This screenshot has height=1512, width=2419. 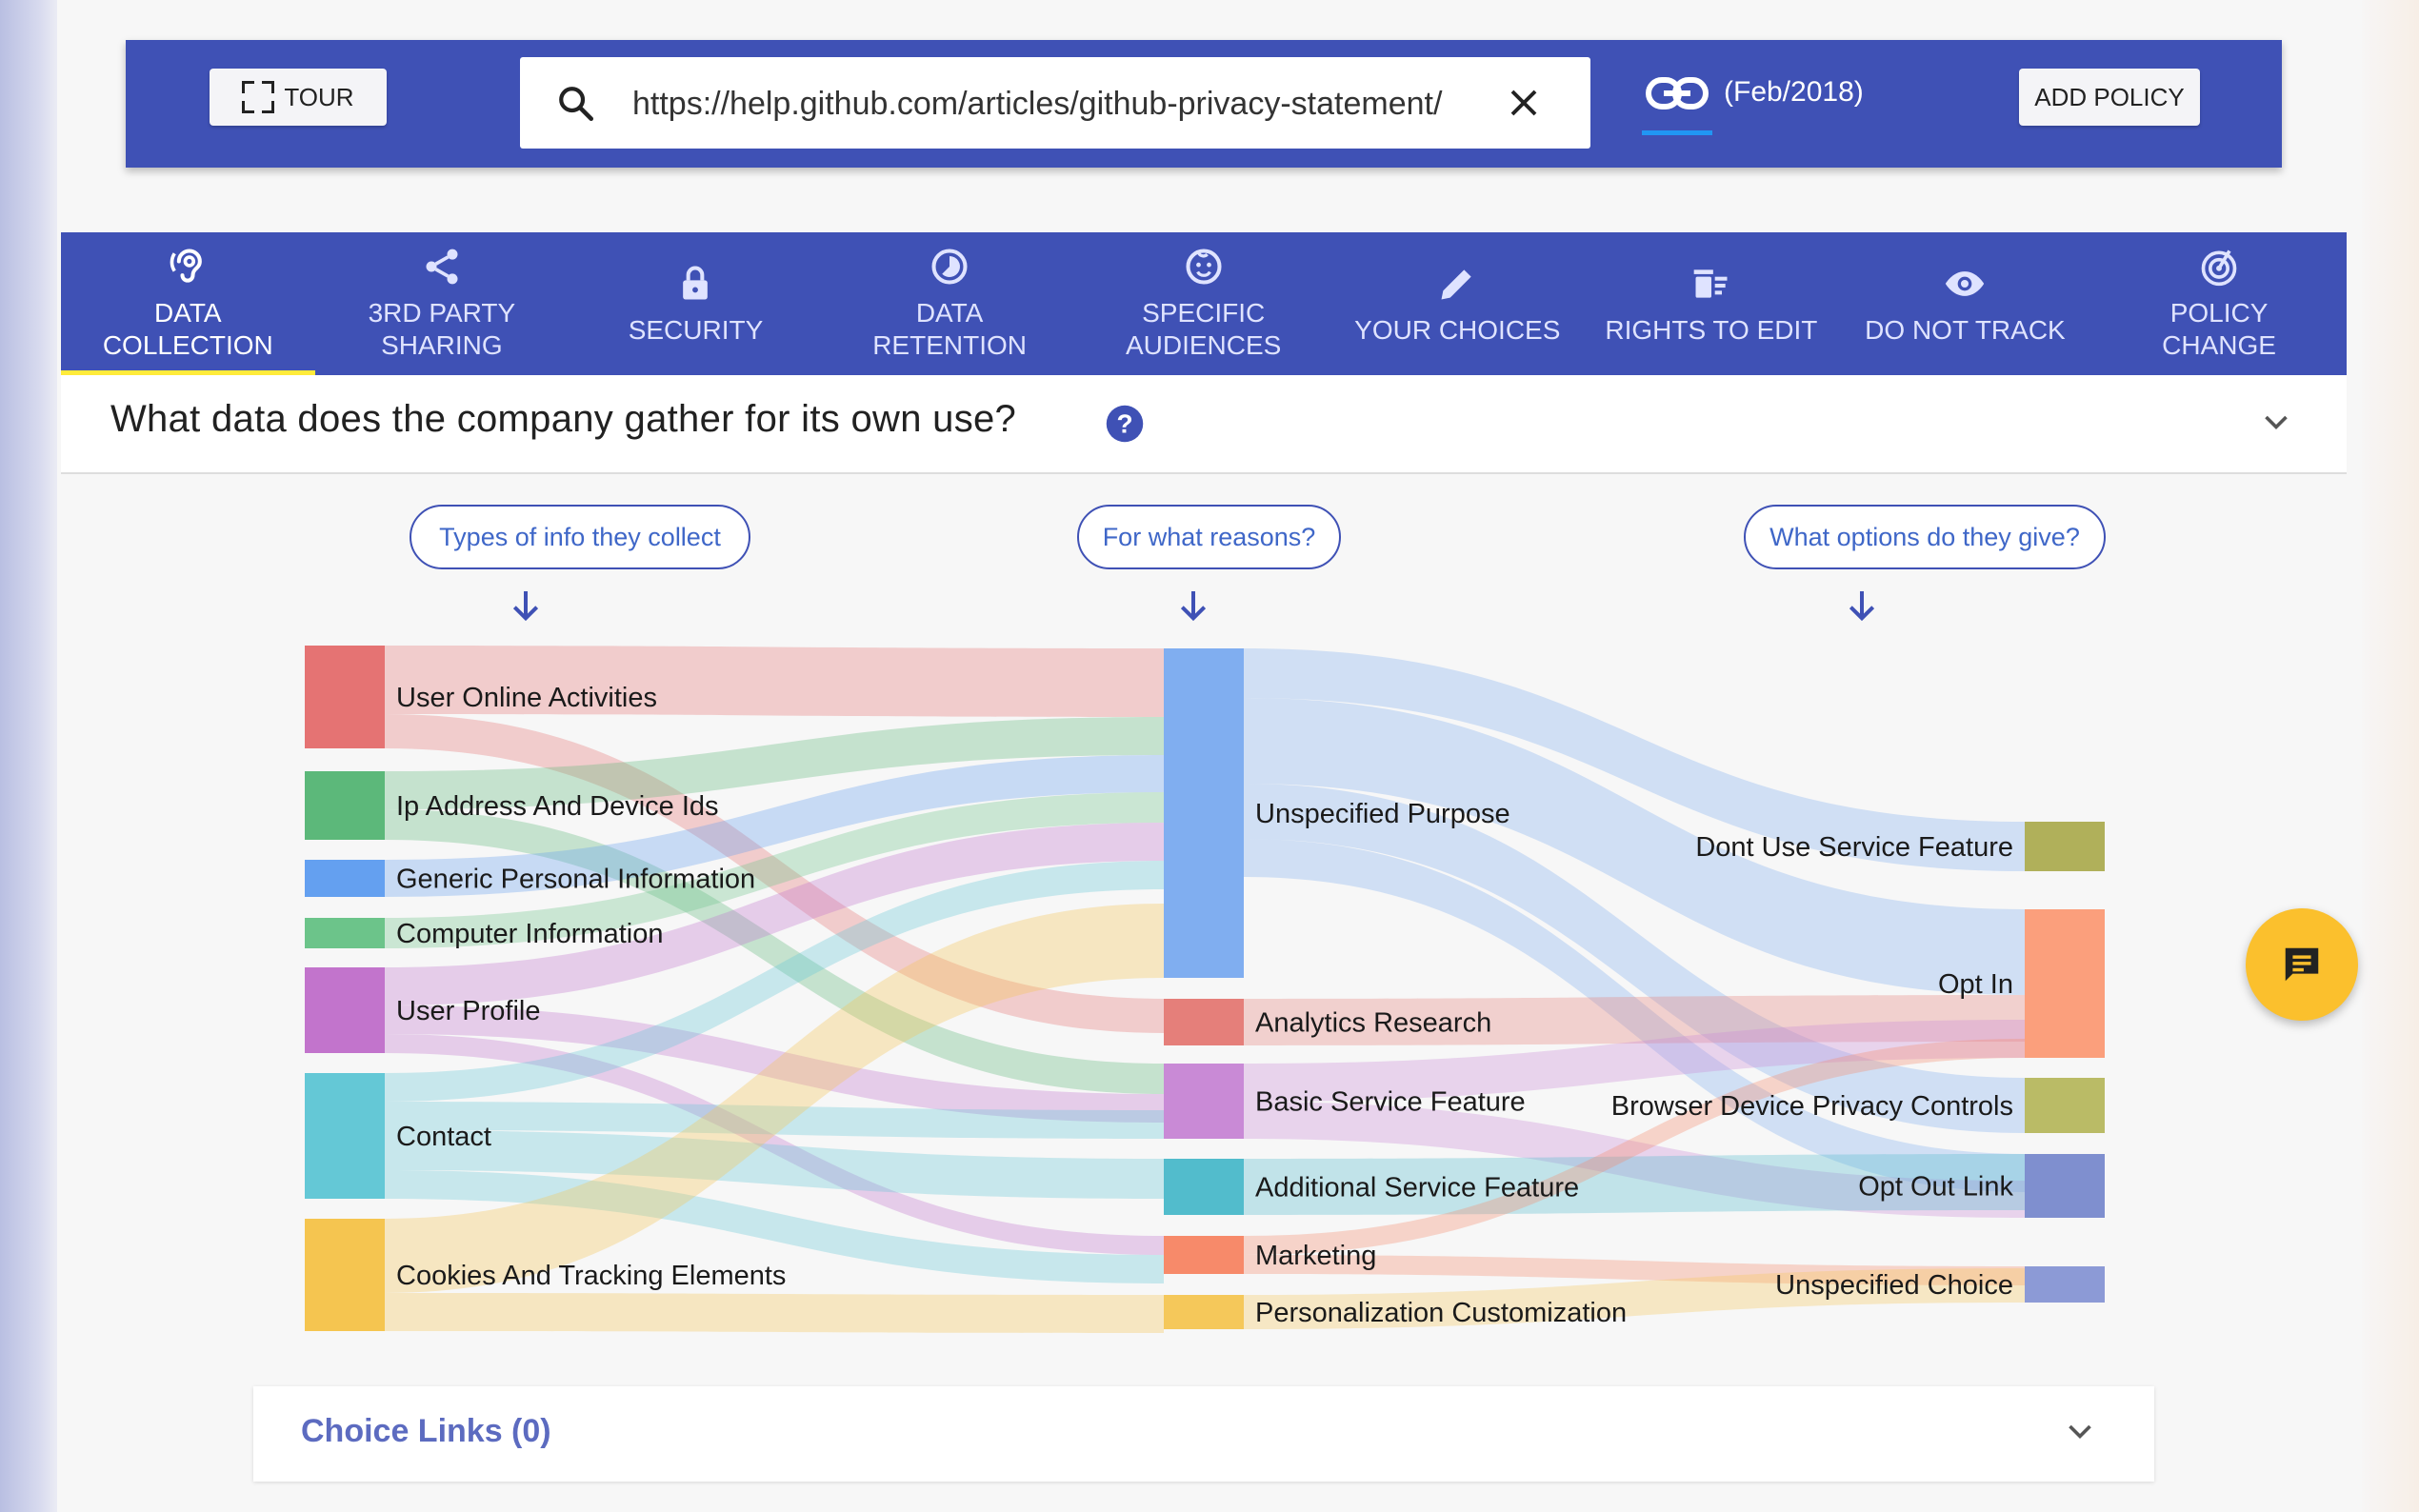 I want to click on choice-node-label: Browser Device Privacy Controls, so click(x=1812, y=1106).